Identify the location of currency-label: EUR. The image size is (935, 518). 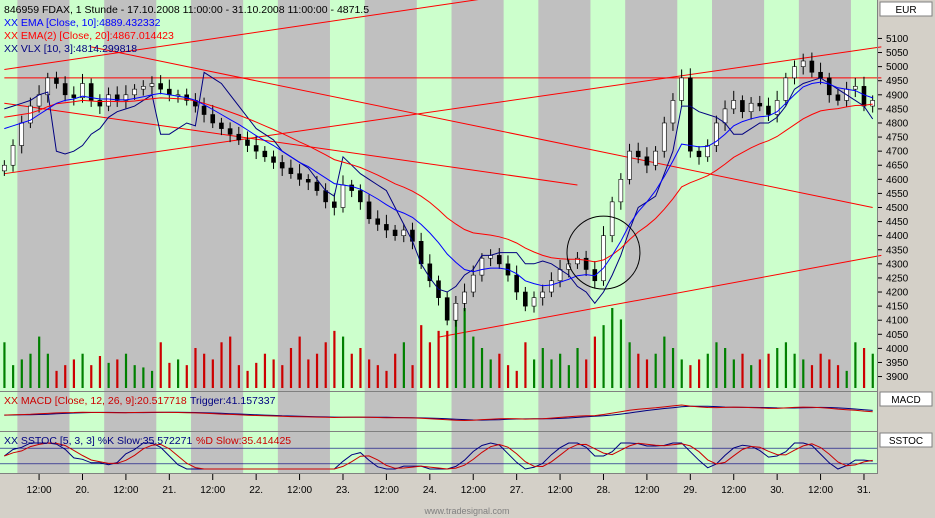
(905, 10).